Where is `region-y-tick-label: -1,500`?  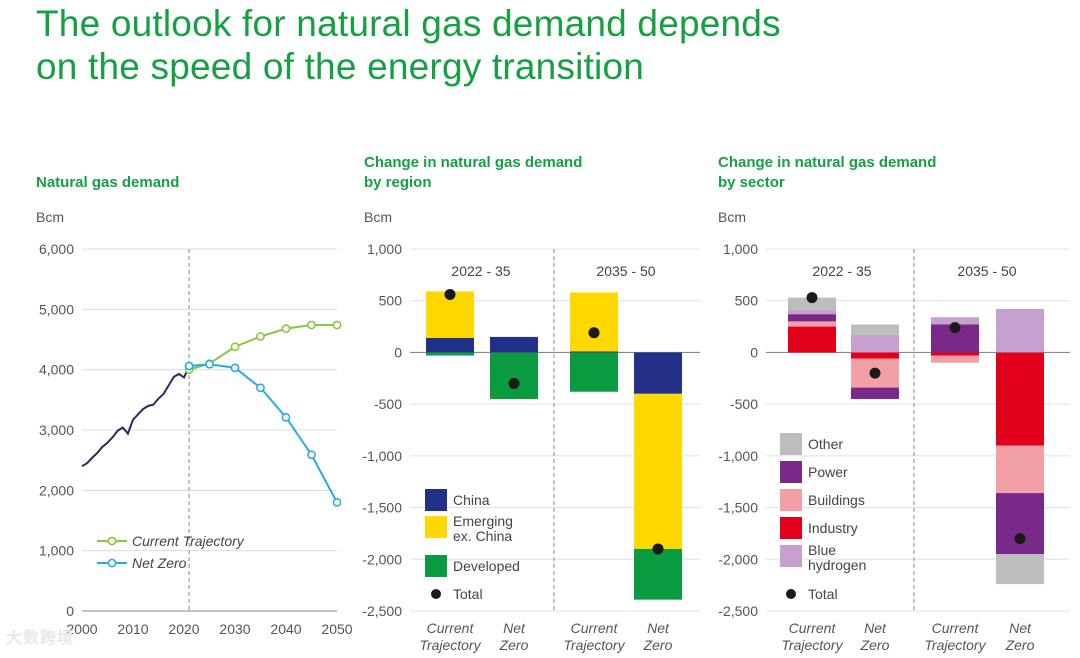
region-y-tick-label: -1,500 is located at coordinates (382, 508).